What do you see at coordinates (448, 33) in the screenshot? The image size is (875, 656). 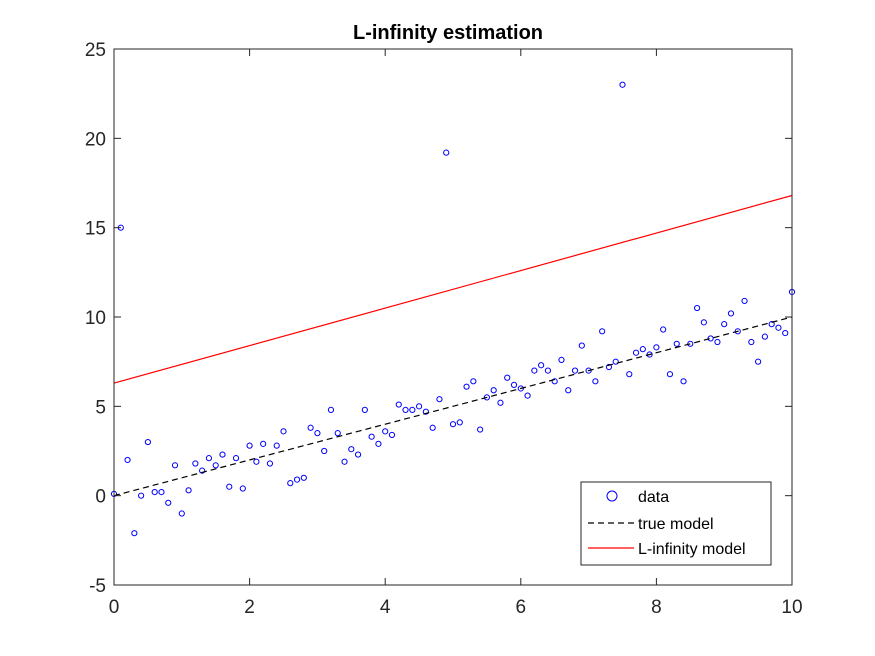 I see `chart-title: L-infinity estimation` at bounding box center [448, 33].